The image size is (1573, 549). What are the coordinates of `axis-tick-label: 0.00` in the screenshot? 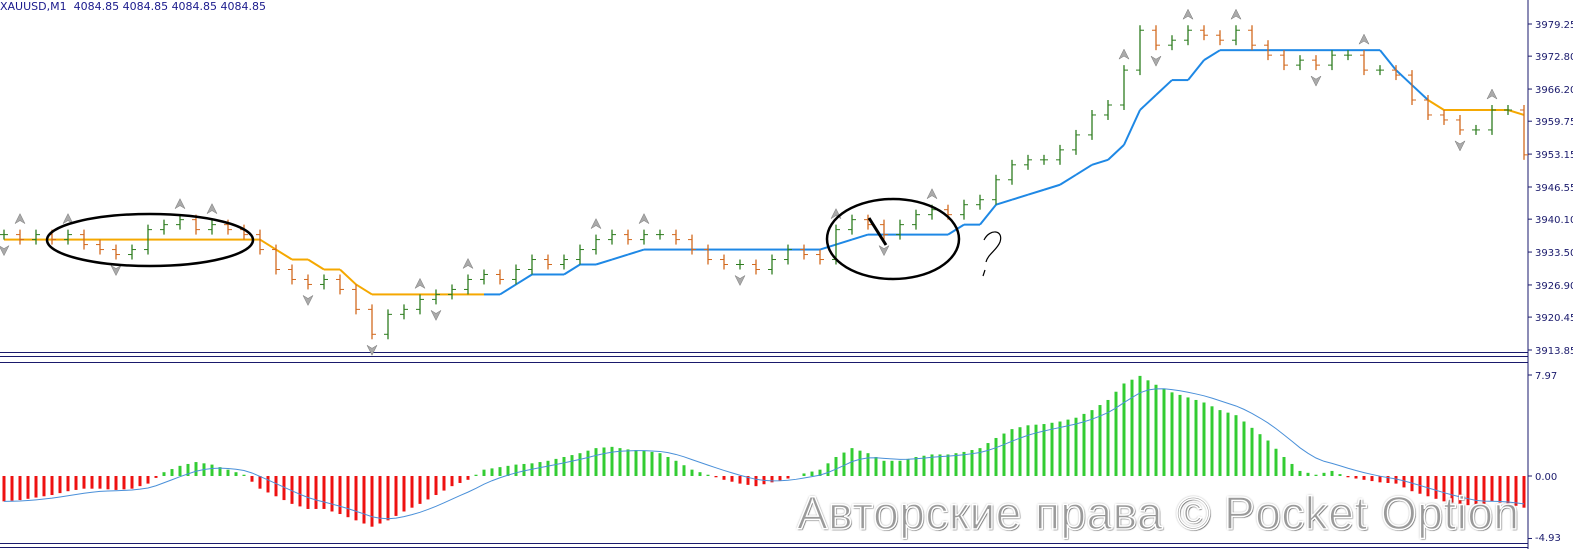 It's located at (1546, 477).